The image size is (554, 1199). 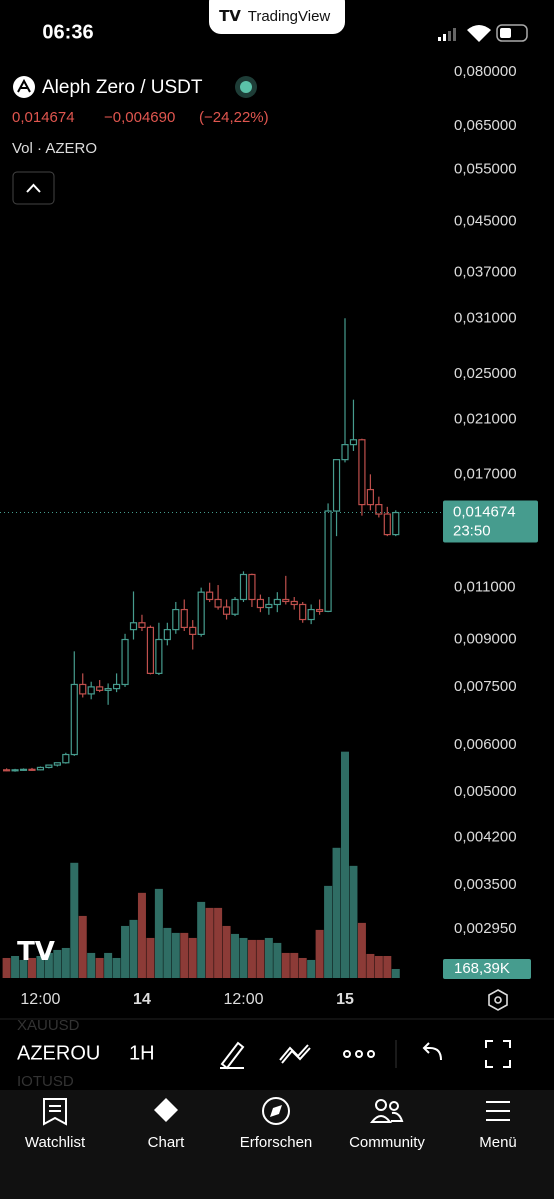 I want to click on change: −0,004690, so click(x=139, y=117).